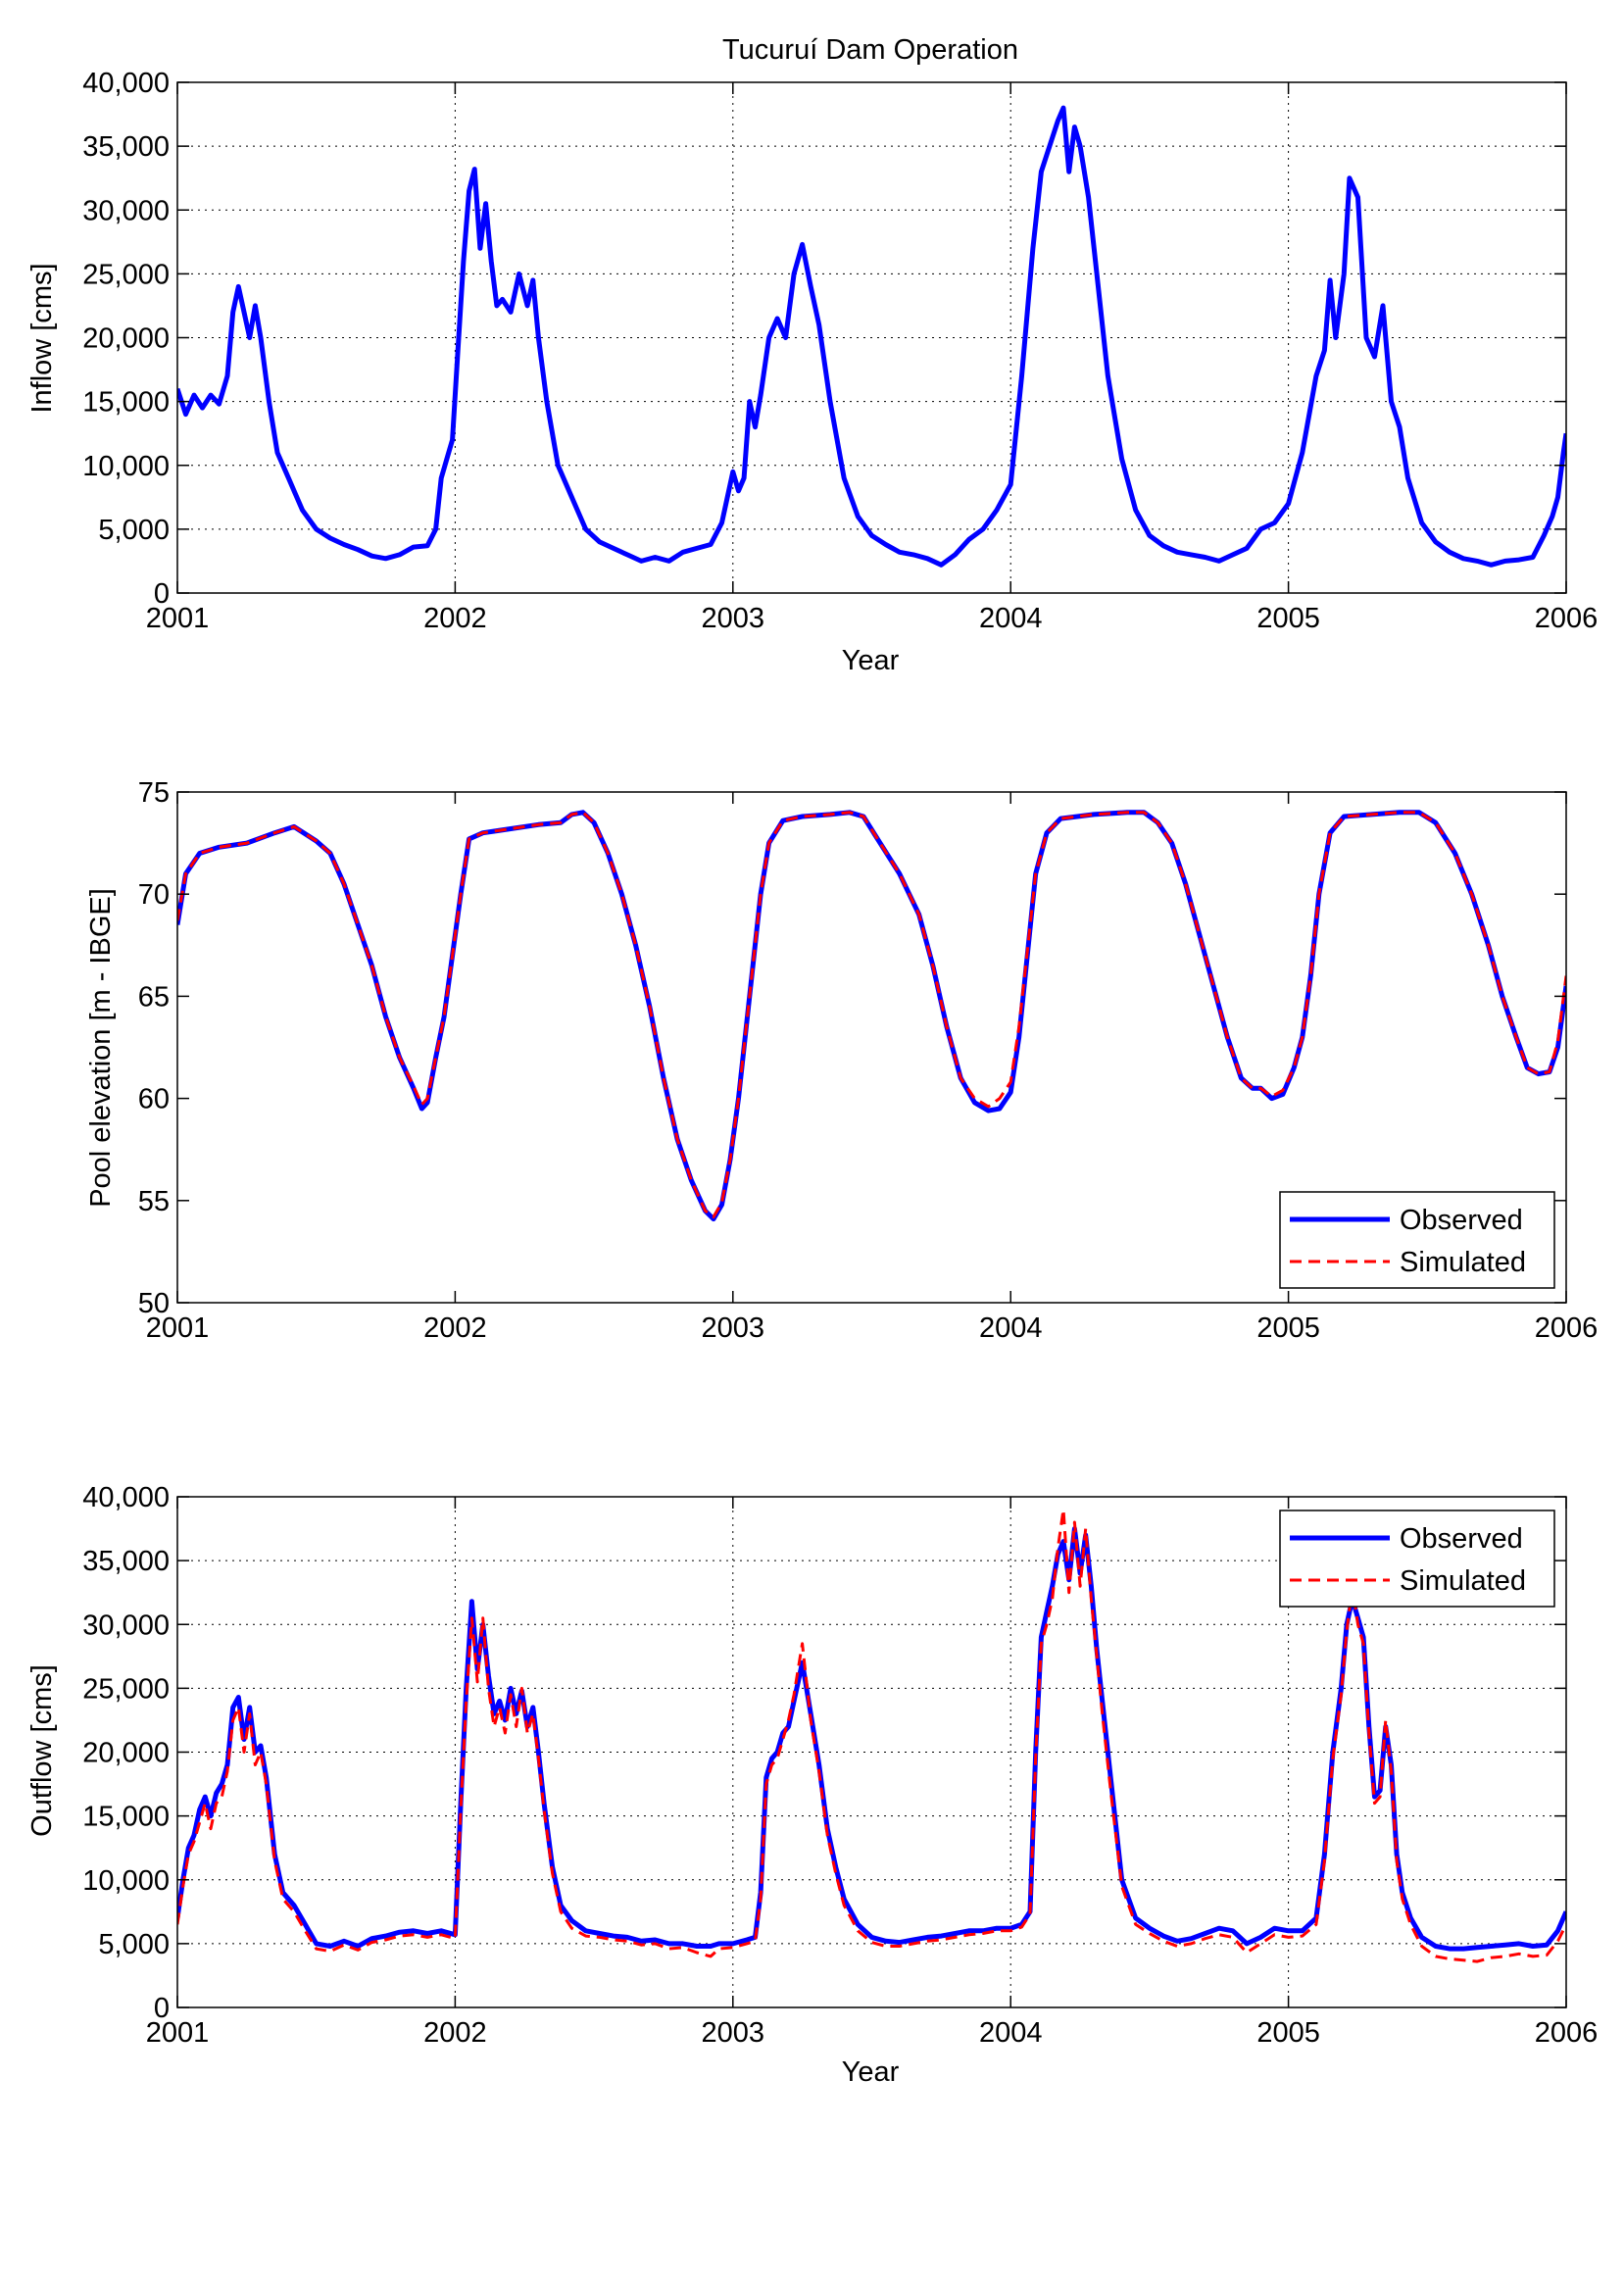 This screenshot has height=2278, width=1624. What do you see at coordinates (154, 895) in the screenshot?
I see `y-tick-label: 70` at bounding box center [154, 895].